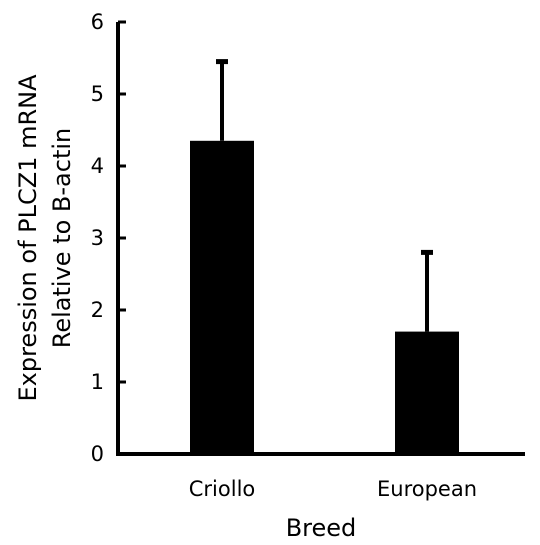 The height and width of the screenshot is (545, 540). What do you see at coordinates (97, 166) in the screenshot?
I see `y-tick-label: 4` at bounding box center [97, 166].